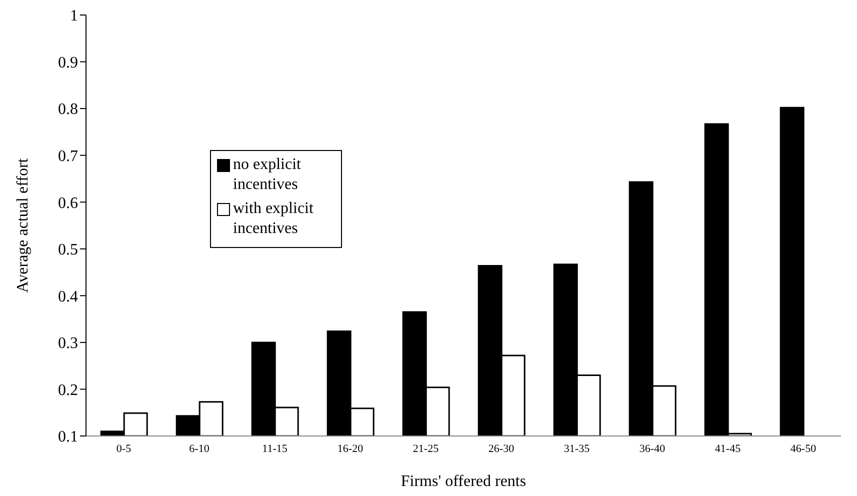 The image size is (857, 496). What do you see at coordinates (463, 481) in the screenshot?
I see `x-axis-title: Firms' offered rents` at bounding box center [463, 481].